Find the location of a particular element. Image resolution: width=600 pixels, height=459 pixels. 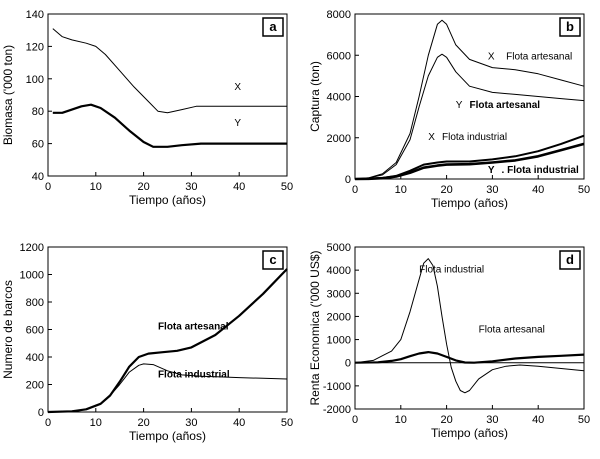

y-tick-label: 600 is located at coordinates (35, 331).